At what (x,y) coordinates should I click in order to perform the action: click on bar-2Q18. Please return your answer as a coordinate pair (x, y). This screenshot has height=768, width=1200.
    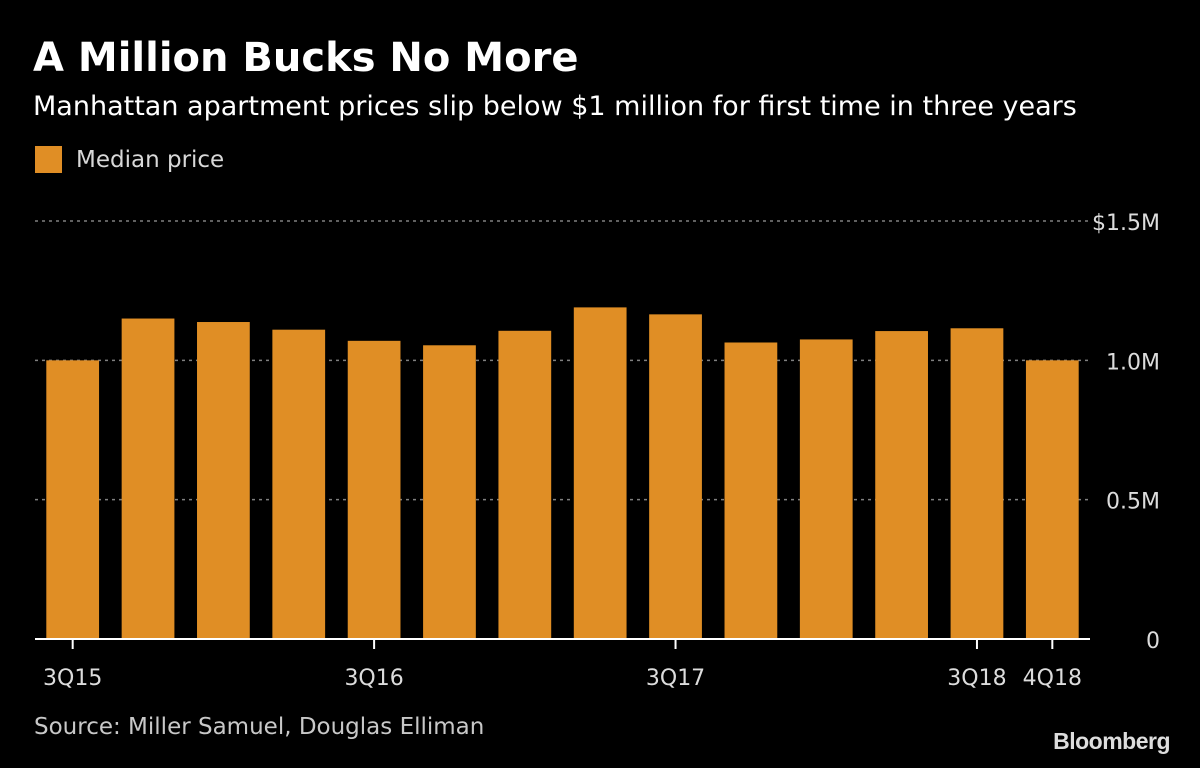
    Looking at the image, I should click on (901, 485).